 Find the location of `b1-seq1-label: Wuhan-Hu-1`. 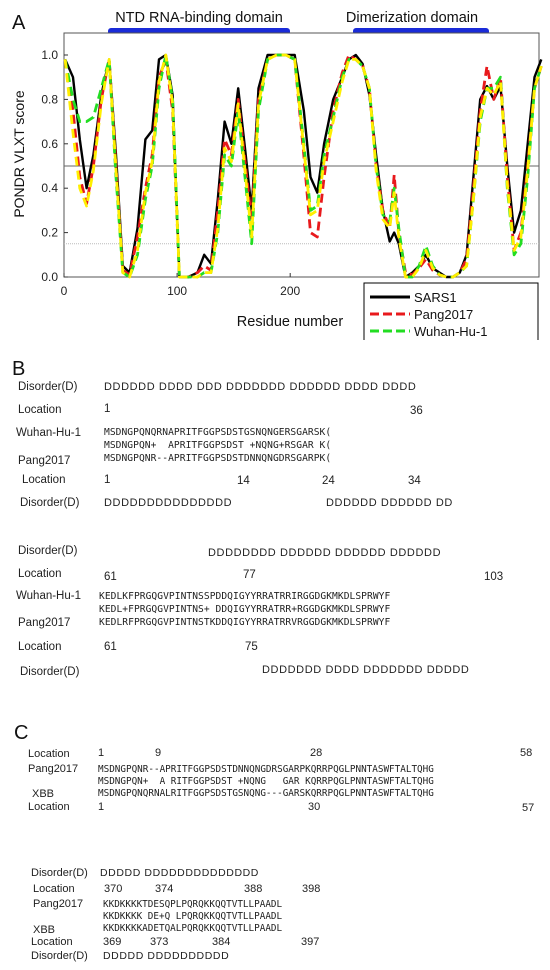

b1-seq1-label: Wuhan-Hu-1 is located at coordinates (48, 433).